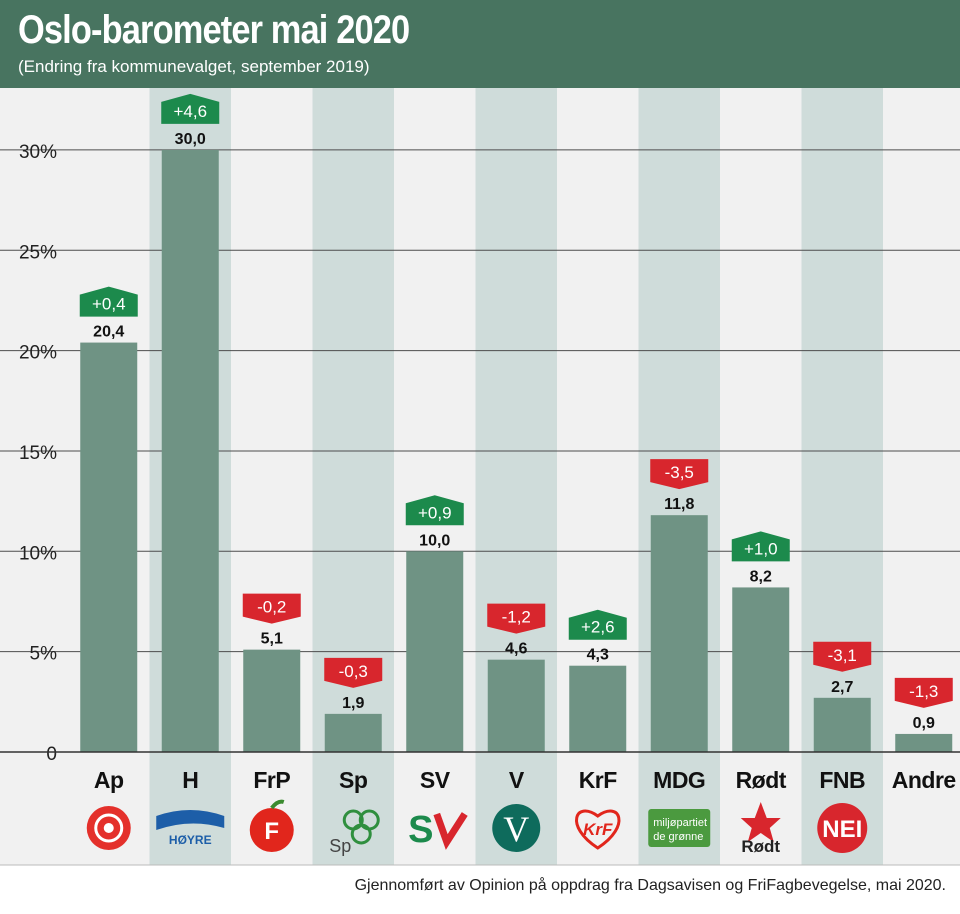 The height and width of the screenshot is (914, 960). I want to click on value-label: 30,0, so click(190, 139).